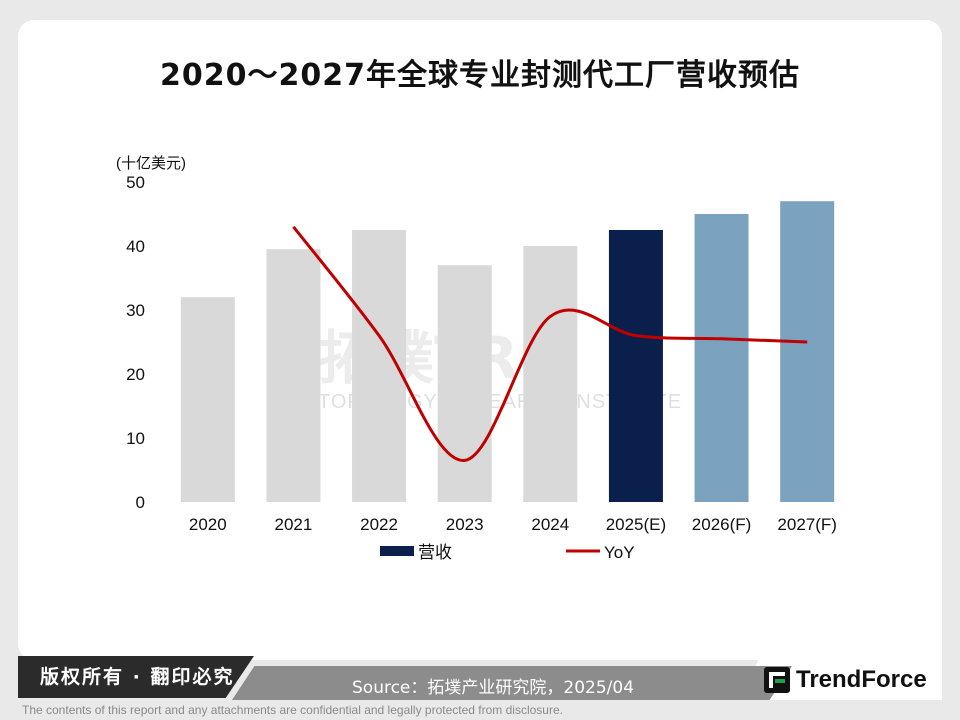 This screenshot has width=960, height=720. What do you see at coordinates (379, 524) in the screenshot?
I see `x-tick-label: 2022` at bounding box center [379, 524].